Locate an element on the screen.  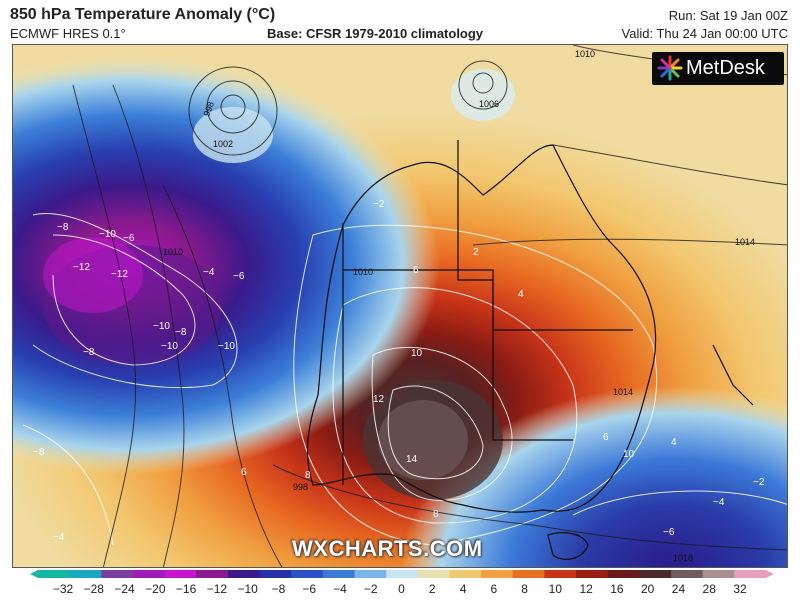
color-scale-bar is located at coordinates (402, 574).